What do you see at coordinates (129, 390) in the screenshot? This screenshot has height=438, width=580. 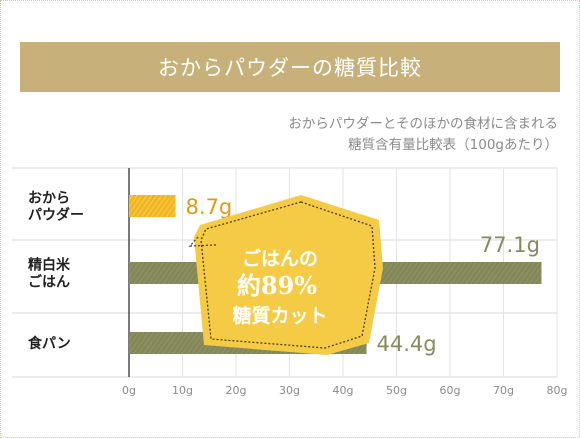 I see `x-tick-label: 0g` at bounding box center [129, 390].